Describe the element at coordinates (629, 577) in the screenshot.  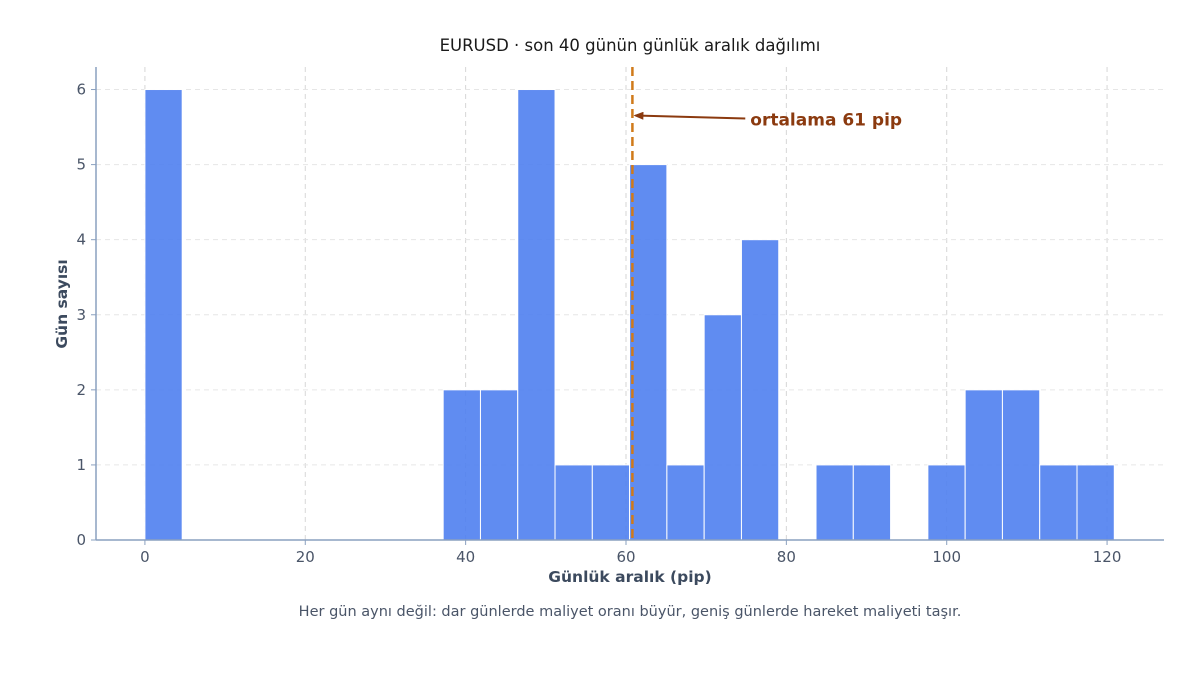
I see `x-axis-title: Günlük aralık (pip)` at that location.